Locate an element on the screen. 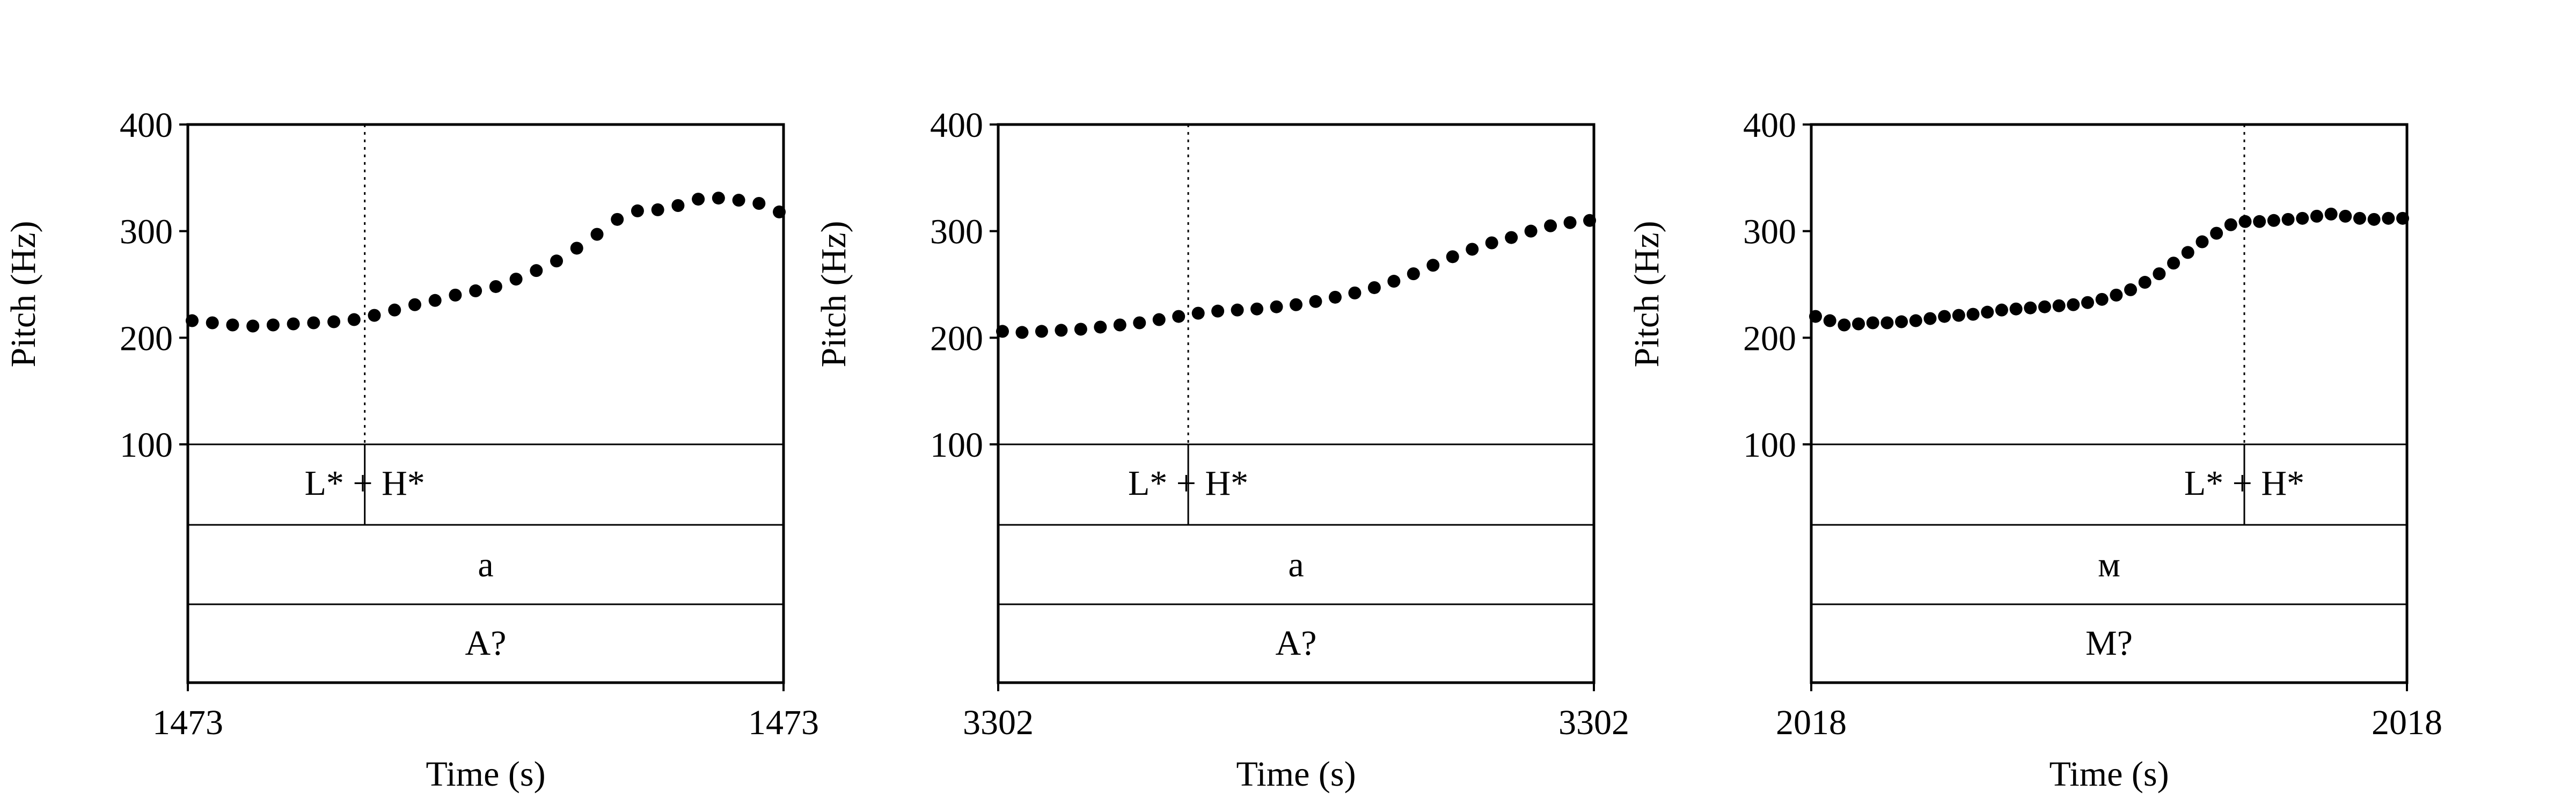 The width and height of the screenshot is (2576, 805). word-label: м is located at coordinates (2109, 564).